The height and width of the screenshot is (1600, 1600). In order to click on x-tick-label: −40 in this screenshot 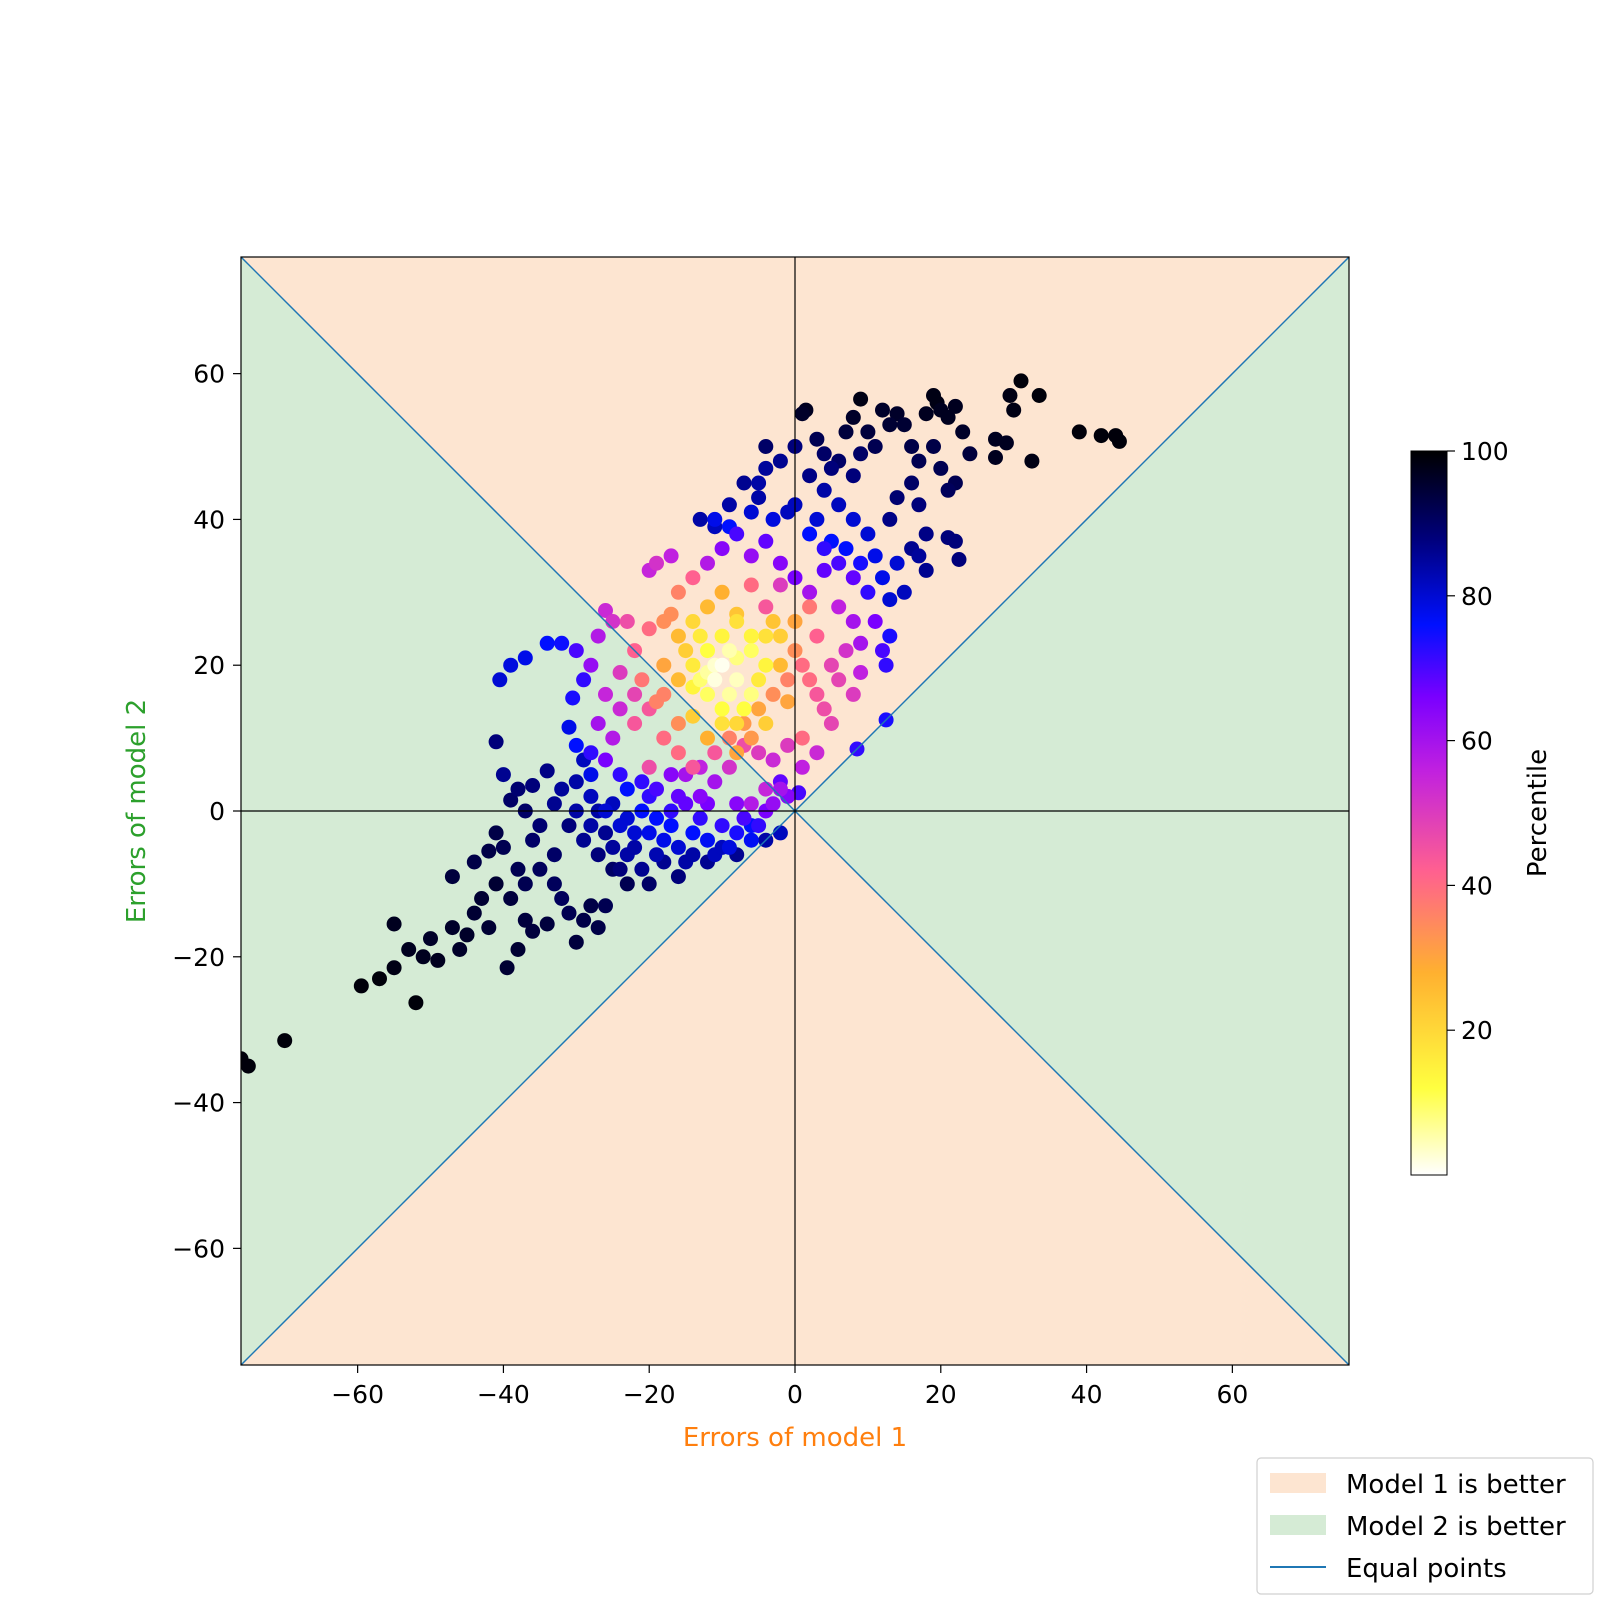, I will do `click(503, 1394)`.